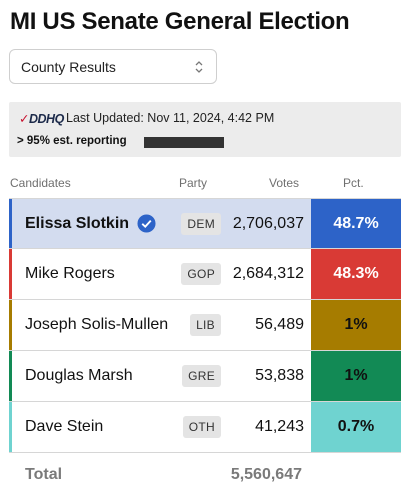 This screenshot has height=484, width=415. I want to click on vote-count: 56,489, so click(279, 324).